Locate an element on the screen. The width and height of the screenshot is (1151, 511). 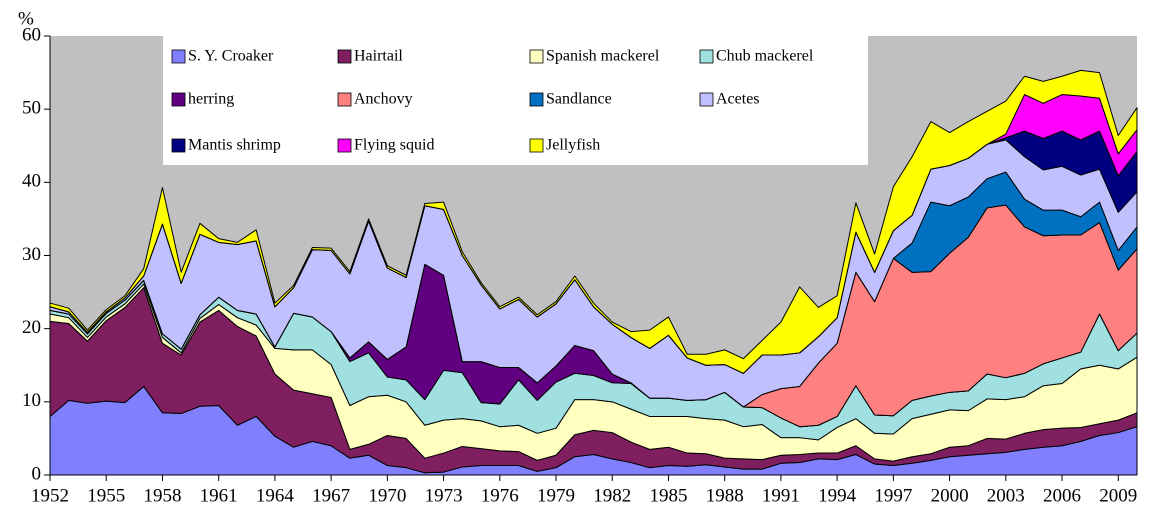
x-tick-label: 1988 is located at coordinates (725, 495).